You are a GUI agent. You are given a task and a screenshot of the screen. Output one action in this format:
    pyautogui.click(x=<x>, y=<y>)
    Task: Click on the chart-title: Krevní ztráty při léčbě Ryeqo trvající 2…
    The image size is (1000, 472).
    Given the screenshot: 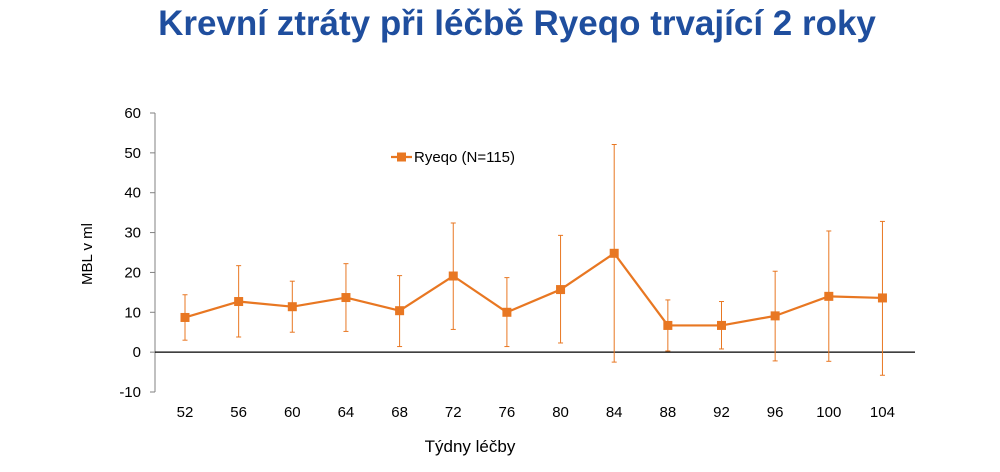 What is the action you would take?
    pyautogui.click(x=517, y=23)
    